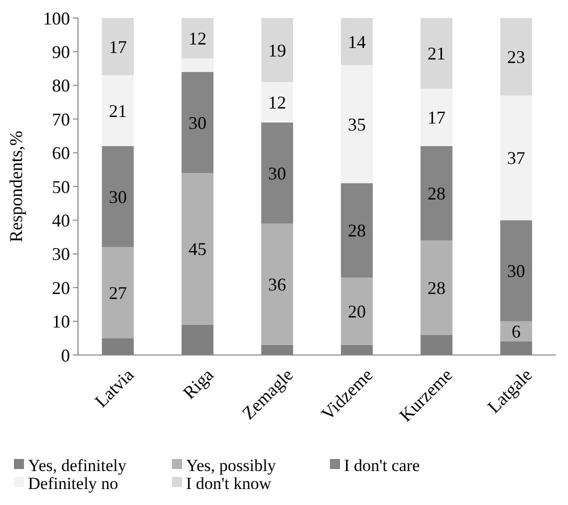 This screenshot has width=568, height=505. What do you see at coordinates (61, 288) in the screenshot?
I see `y-tick-label: 20` at bounding box center [61, 288].